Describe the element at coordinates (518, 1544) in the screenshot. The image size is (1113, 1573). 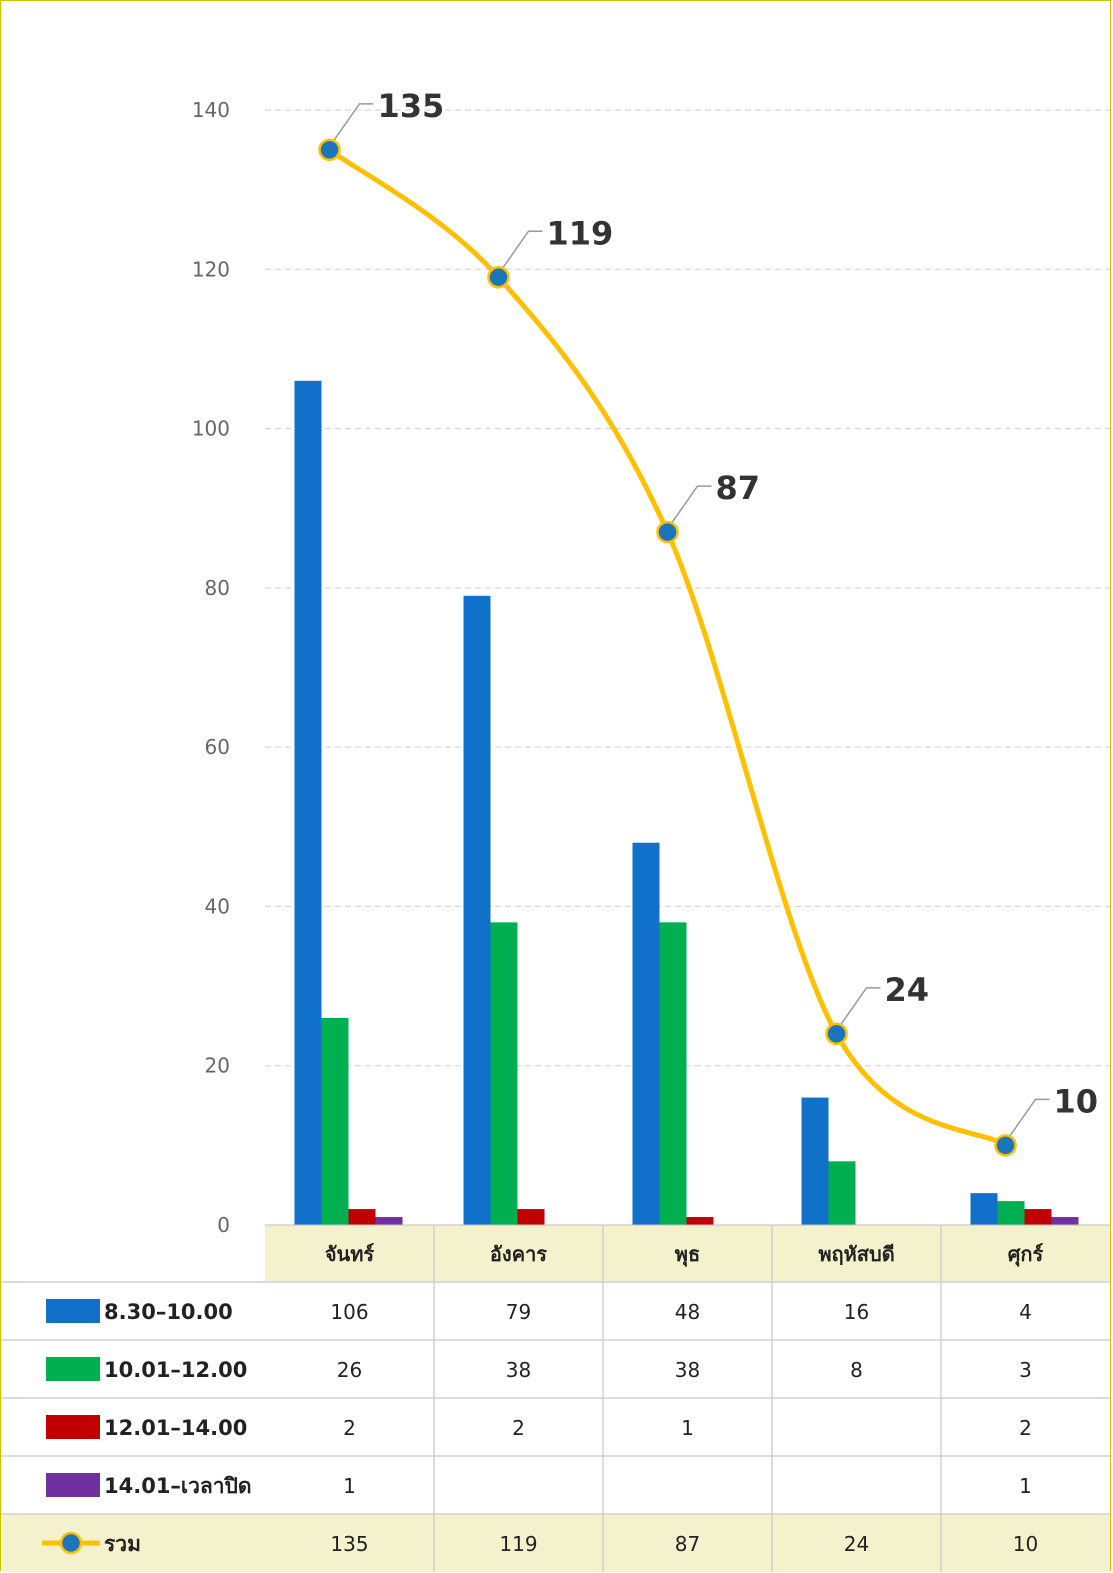
I see `table-cell: 119` at that location.